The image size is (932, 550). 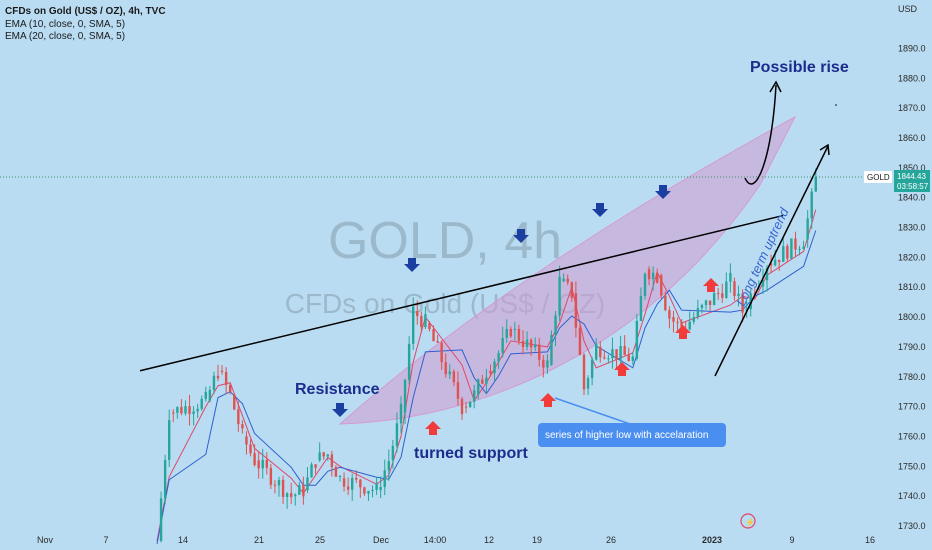 What do you see at coordinates (775, 86) in the screenshot?
I see `possible-rise-arrowhead` at bounding box center [775, 86].